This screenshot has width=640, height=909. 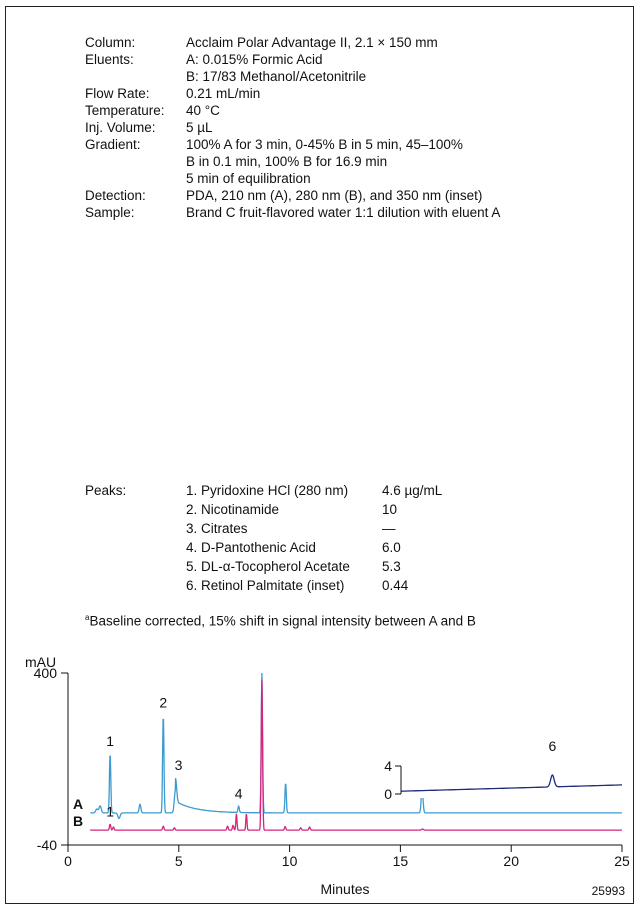 What do you see at coordinates (268, 566) in the screenshot?
I see `peak-name: 5. DL-α-Tocopherol Acetate` at bounding box center [268, 566].